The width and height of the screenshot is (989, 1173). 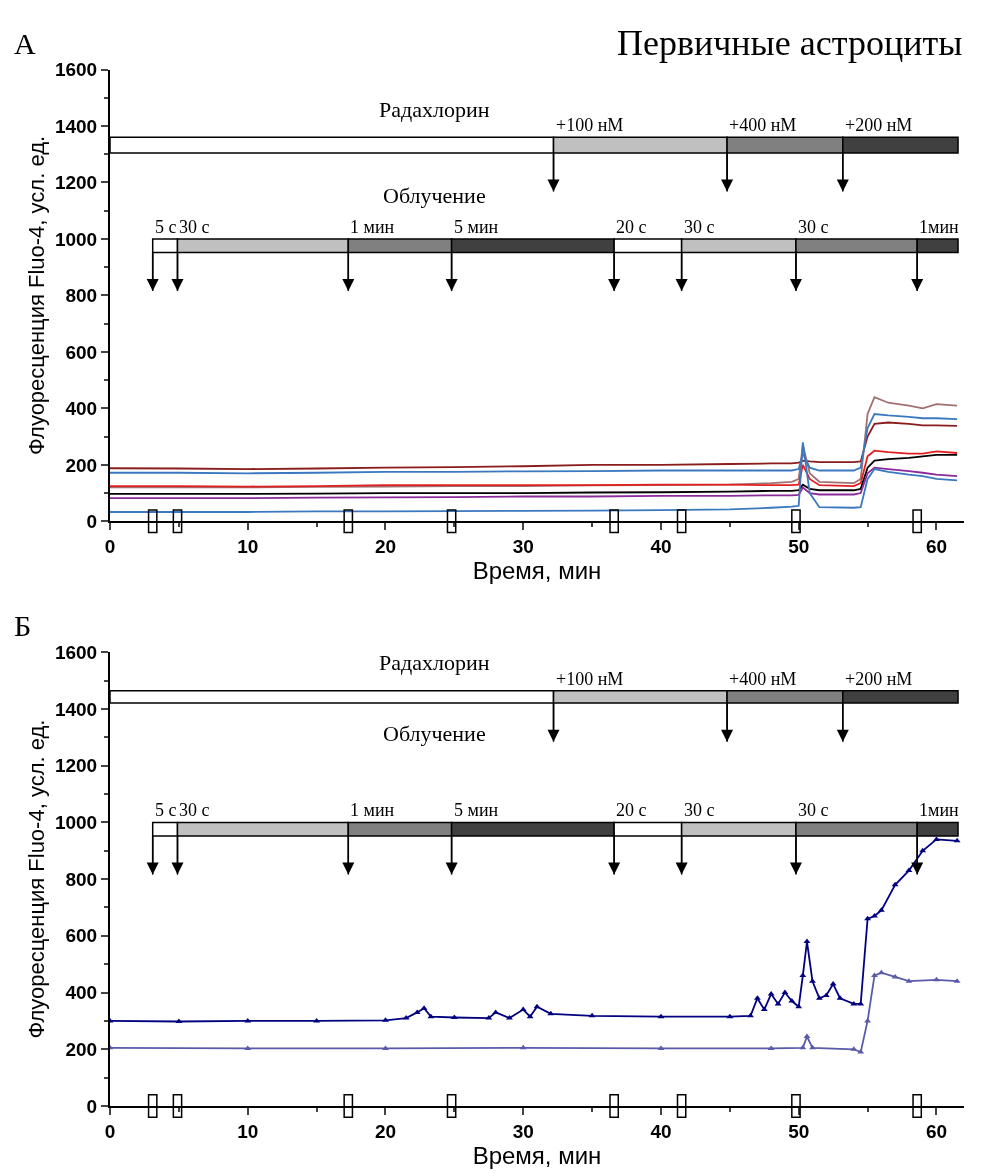 What do you see at coordinates (23, 625) in the screenshot?
I see `text: Б` at bounding box center [23, 625].